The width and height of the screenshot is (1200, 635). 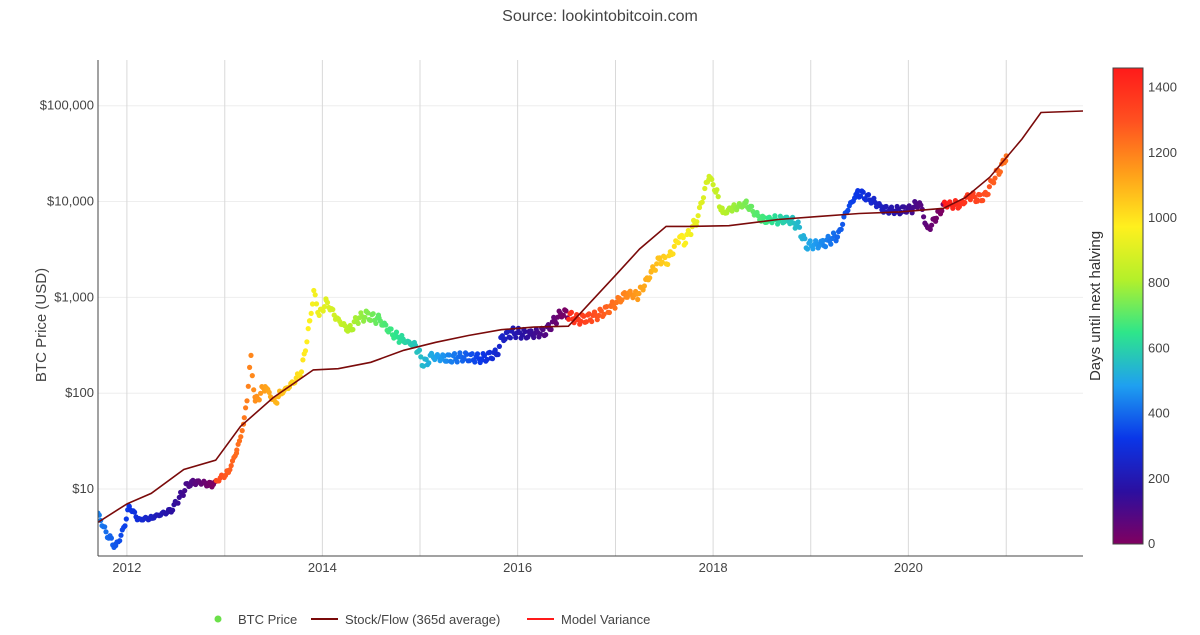 I want to click on source-title: Source: lookintobitcoin.com, so click(x=600, y=16).